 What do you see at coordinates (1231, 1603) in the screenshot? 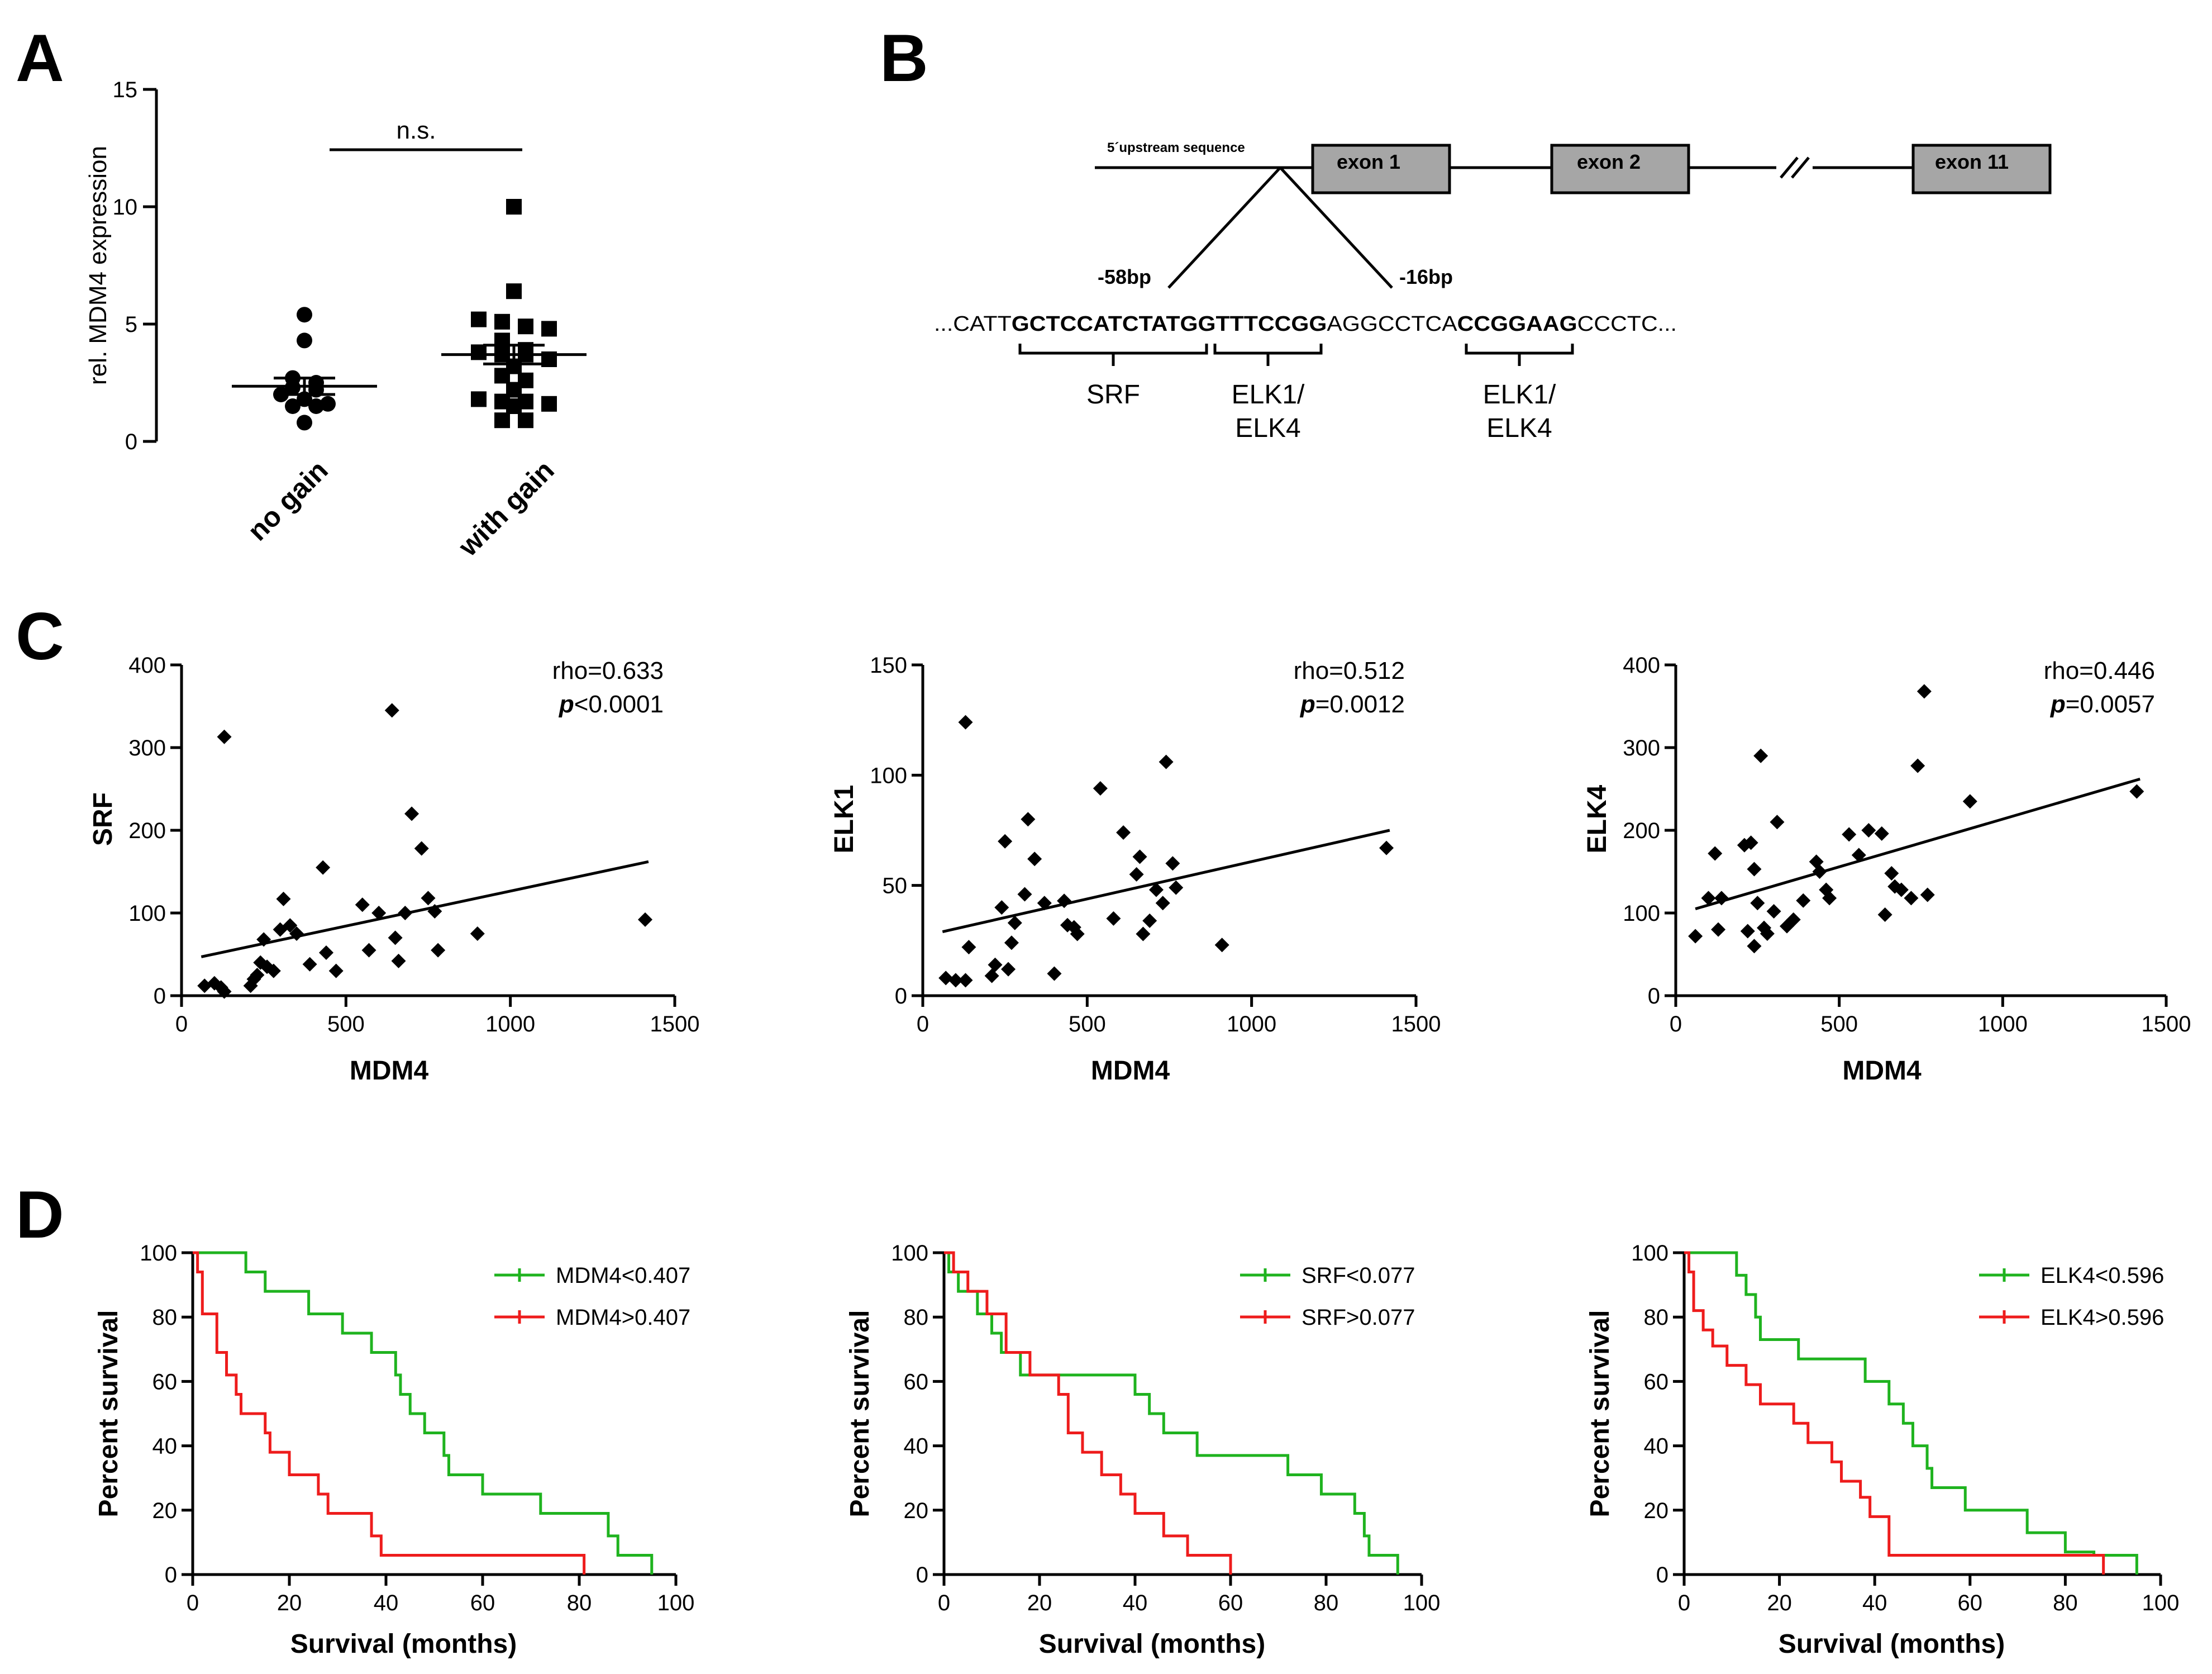
I see `x-tick-label: 60` at bounding box center [1231, 1603].